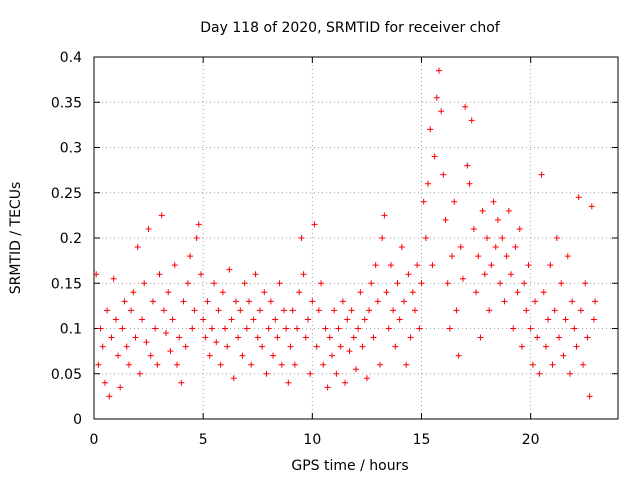 Image resolution: width=640 pixels, height=480 pixels. Describe the element at coordinates (71, 149) in the screenshot. I see `y-tick-label: 0.3` at that location.